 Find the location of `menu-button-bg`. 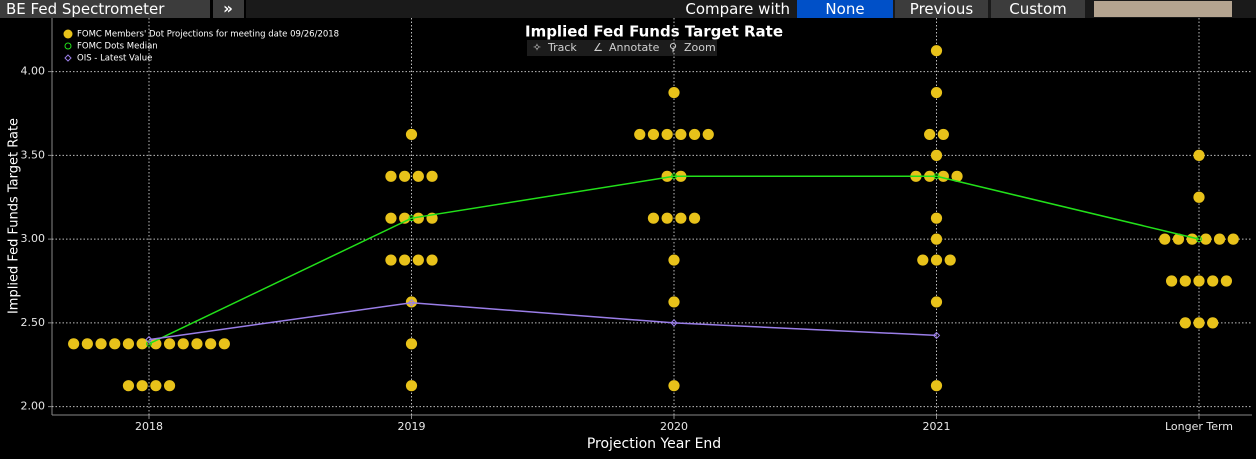

menu-button-bg is located at coordinates (228, 9).